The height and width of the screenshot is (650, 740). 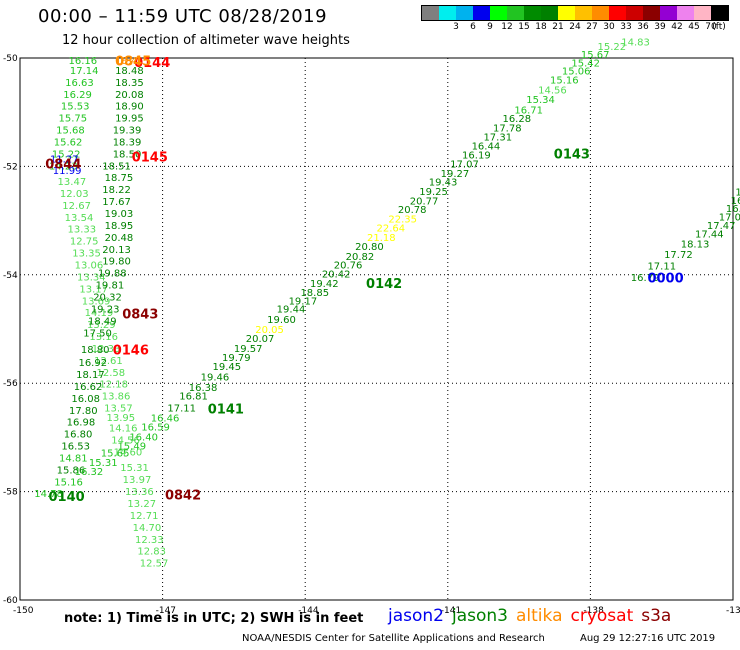 I want to click on wave-height-value: 21.18, so click(x=381, y=238).